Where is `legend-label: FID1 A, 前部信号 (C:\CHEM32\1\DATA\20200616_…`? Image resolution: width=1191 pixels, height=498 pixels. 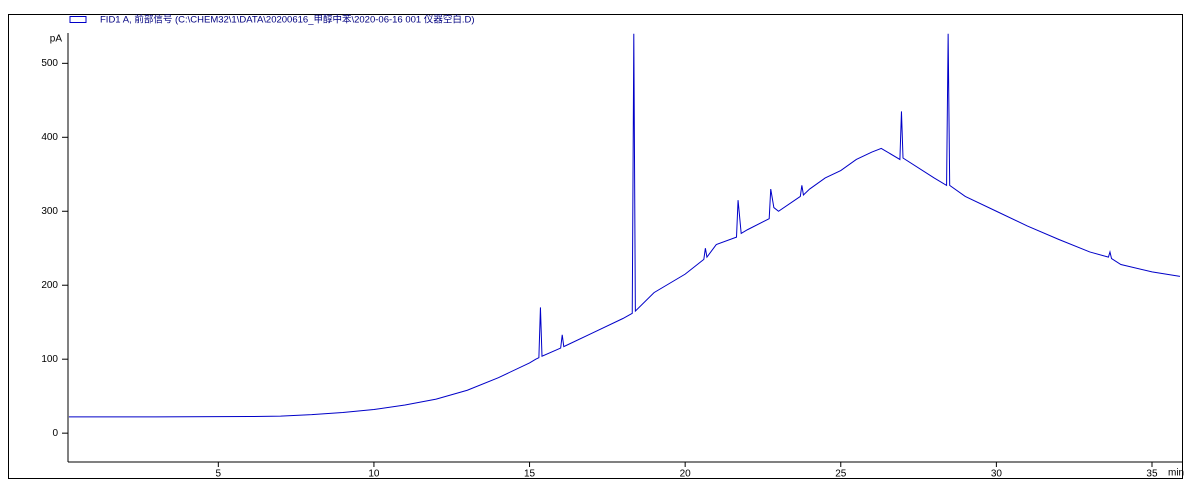 legend-label: FID1 A, 前部信号 (C:\CHEM32\1\DATA\20200616_… is located at coordinates (287, 20).